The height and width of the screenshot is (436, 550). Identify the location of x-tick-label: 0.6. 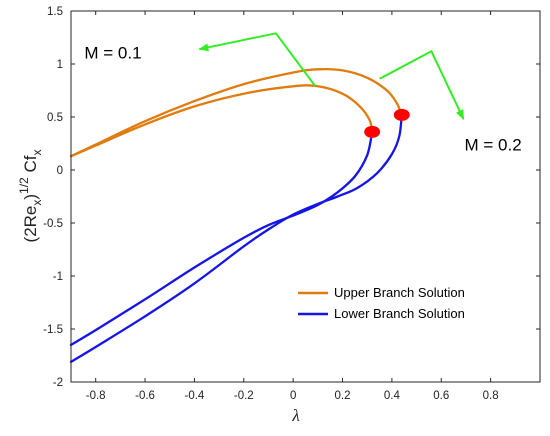
(441, 396).